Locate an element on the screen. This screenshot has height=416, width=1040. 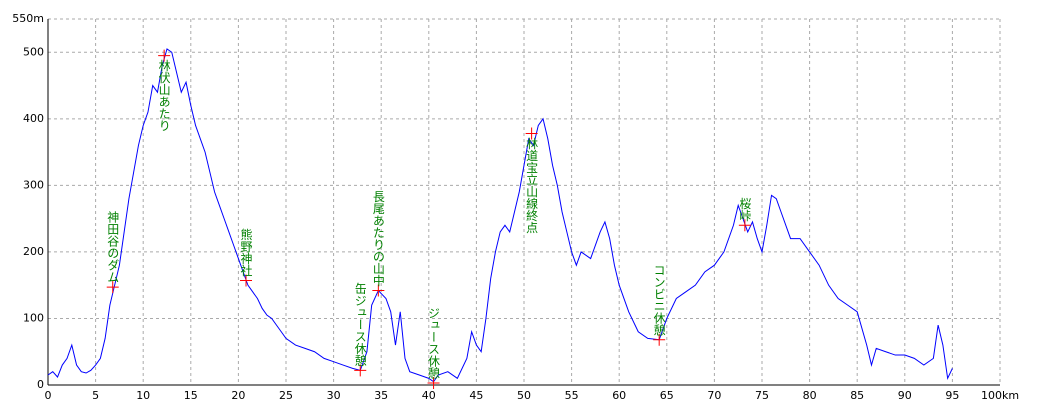
x-tick-label: 10 is located at coordinates (143, 395).